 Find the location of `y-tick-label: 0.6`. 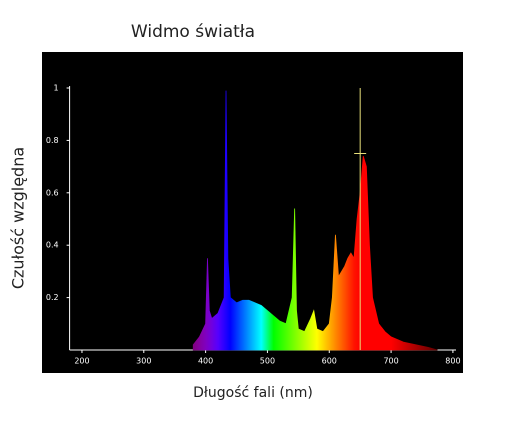

y-tick-label: 0.6 is located at coordinates (52, 192).